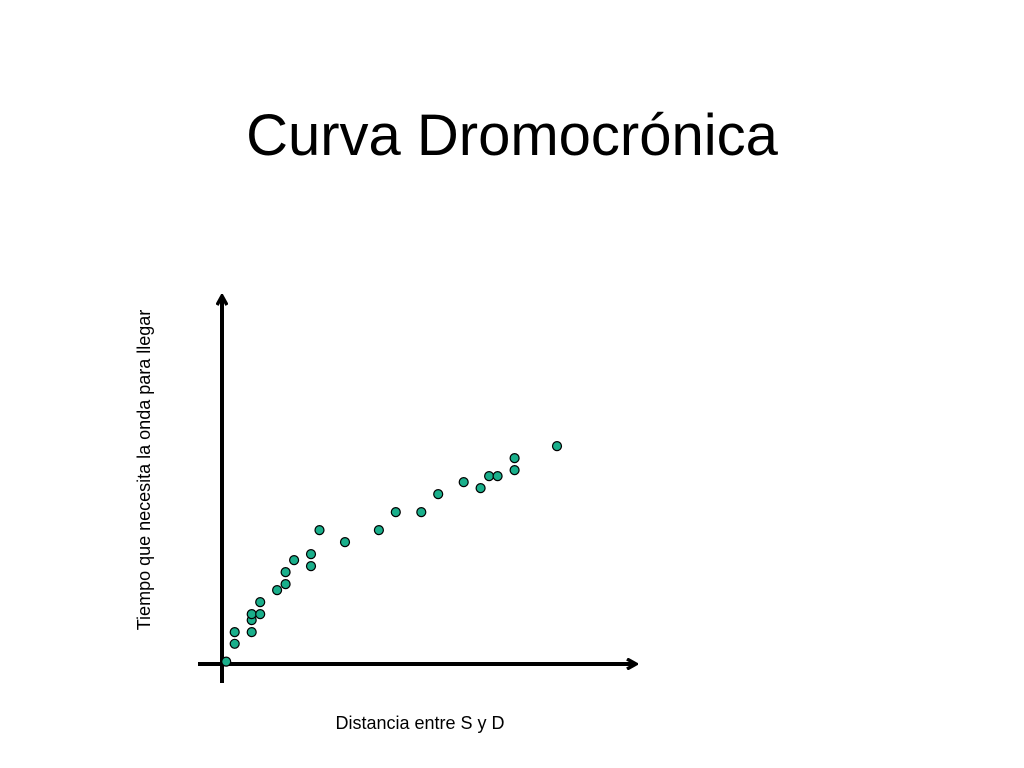 This screenshot has width=1024, height=768. I want to click on slide-title: Curva Dromocrónica, so click(512, 135).